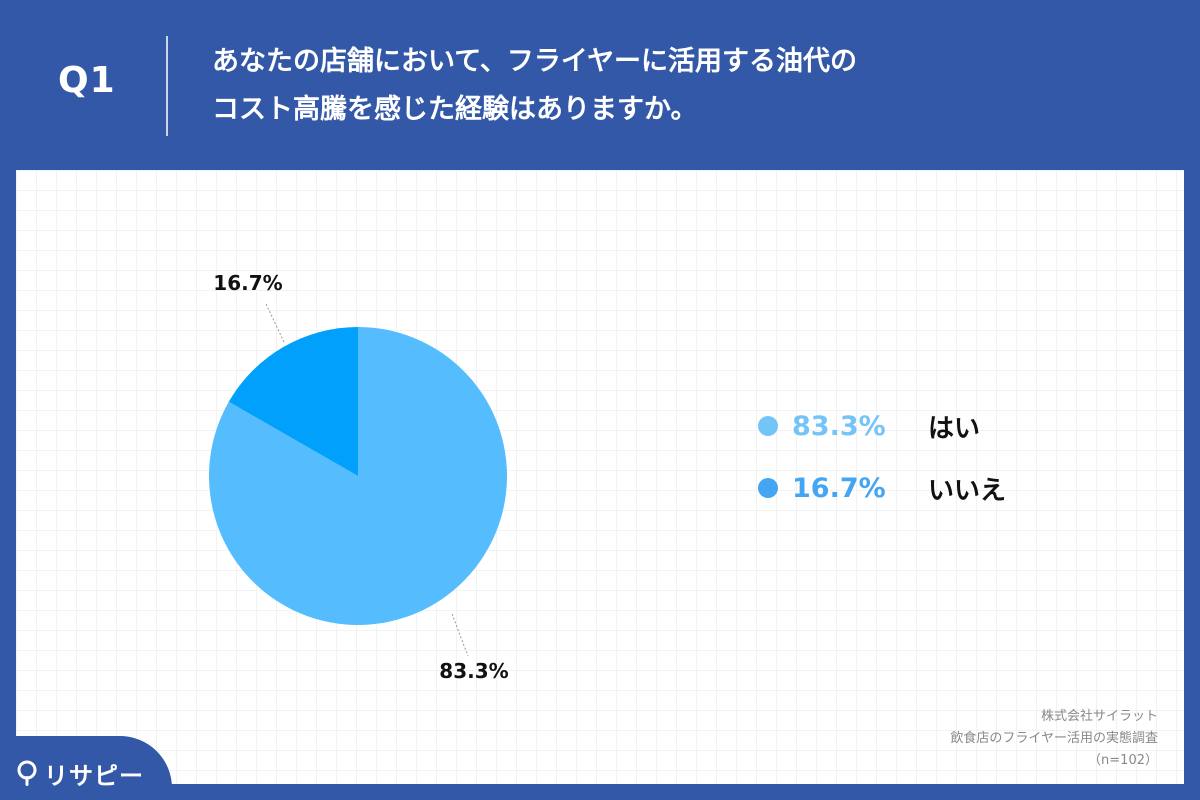 This screenshot has height=800, width=1200. What do you see at coordinates (839, 488) in the screenshot?
I see `legend-pct-no: 16.7%` at bounding box center [839, 488].